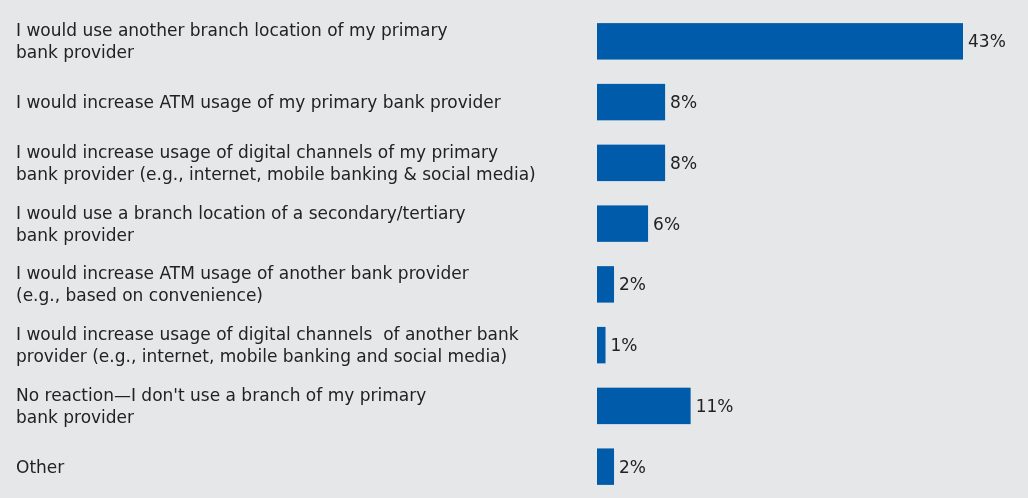 This screenshot has width=1028, height=498. Describe the element at coordinates (241, 223) in the screenshot. I see `y-tick-label: I would use a branch location of a secondary/tertiary bank provider` at that location.